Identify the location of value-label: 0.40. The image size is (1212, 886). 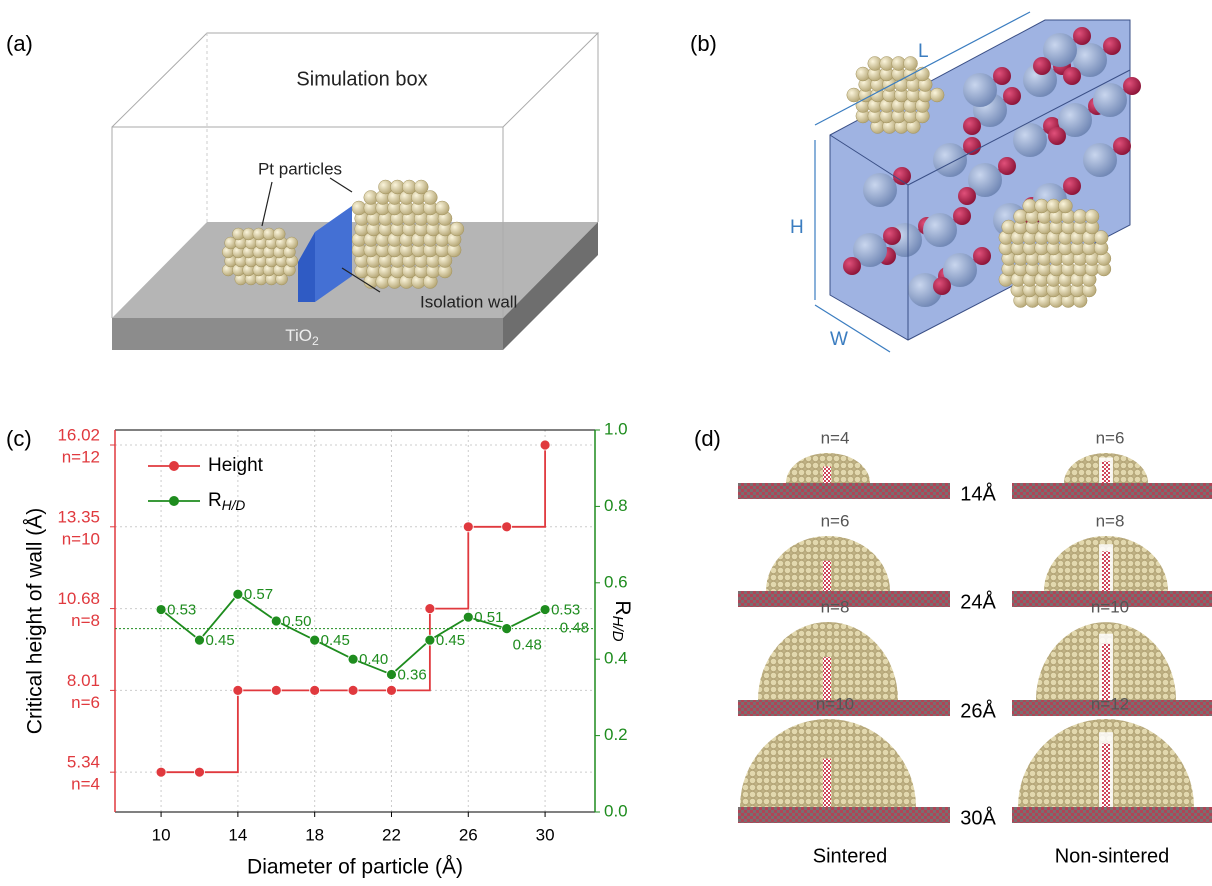
(373, 659).